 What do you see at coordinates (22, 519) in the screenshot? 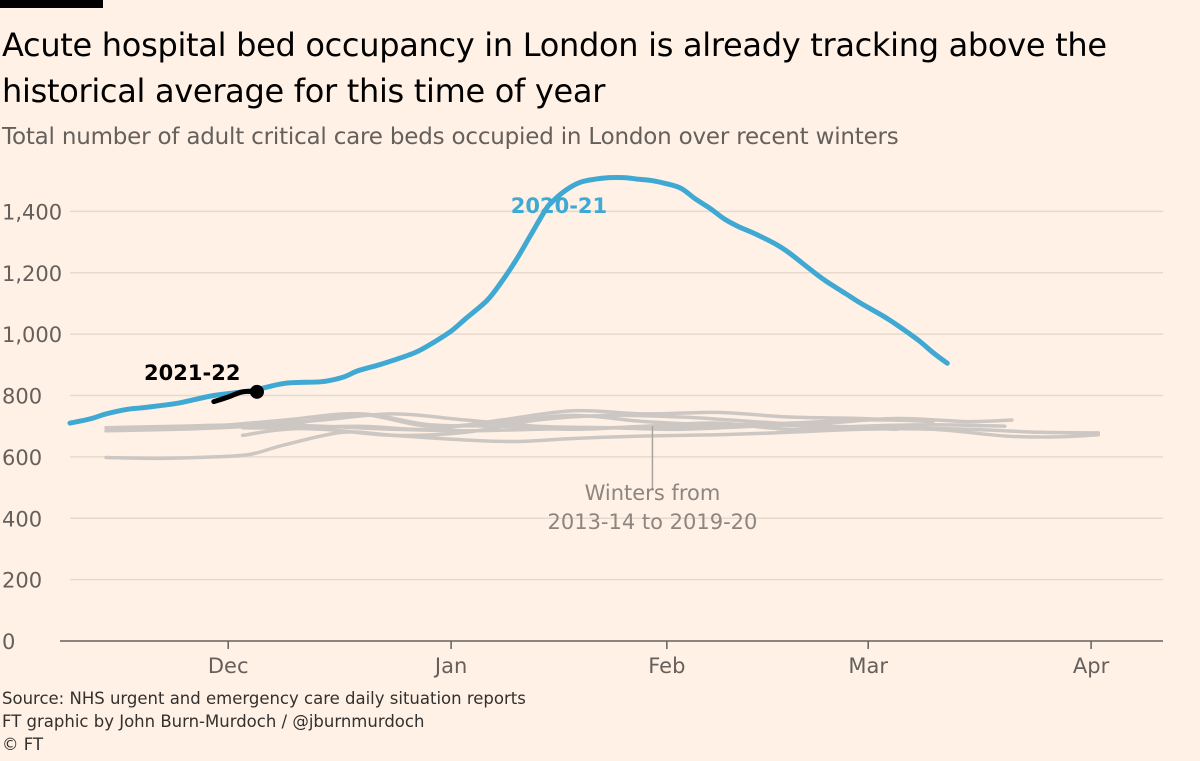
I see `y-tick-label: 400` at bounding box center [22, 519].